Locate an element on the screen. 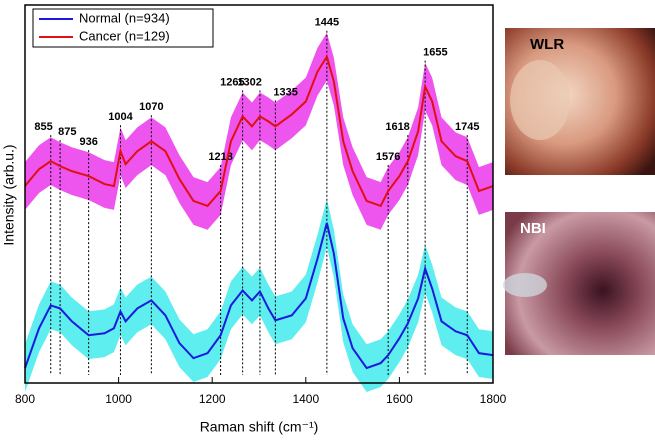 The width and height of the screenshot is (655, 444). peak-label: 875 is located at coordinates (67, 132).